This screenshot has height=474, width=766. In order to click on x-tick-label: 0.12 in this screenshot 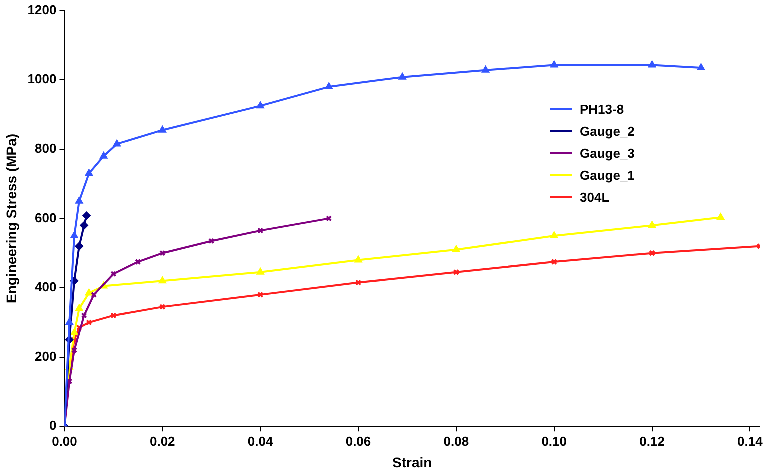, I will do `click(652, 441)`.